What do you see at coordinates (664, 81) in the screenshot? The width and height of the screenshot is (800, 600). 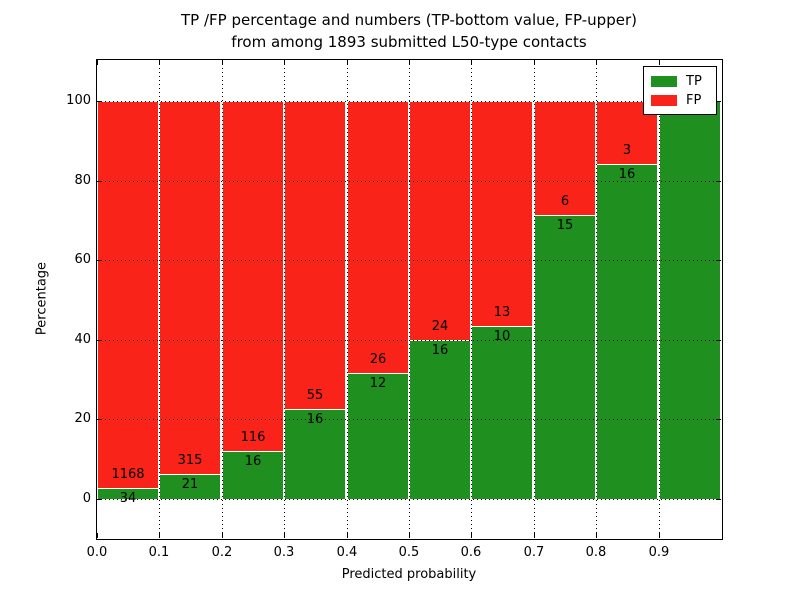 I see `tp-legend-swatch` at bounding box center [664, 81].